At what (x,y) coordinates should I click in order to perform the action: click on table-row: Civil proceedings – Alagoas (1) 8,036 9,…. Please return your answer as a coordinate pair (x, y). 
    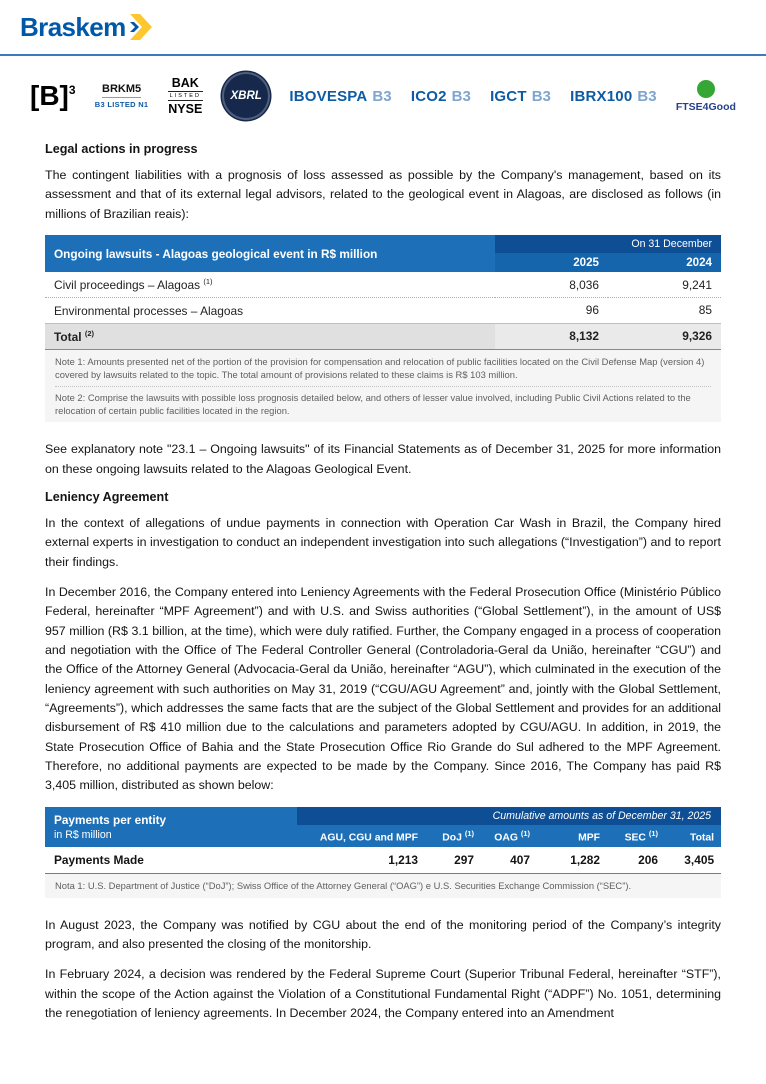
    Looking at the image, I should click on (383, 285).